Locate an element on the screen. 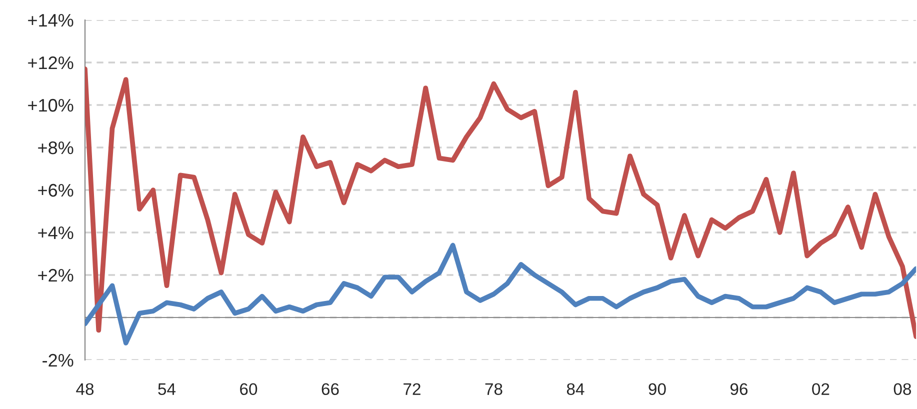 This screenshot has width=917, height=409. y-tick-label: -2% is located at coordinates (58, 360).